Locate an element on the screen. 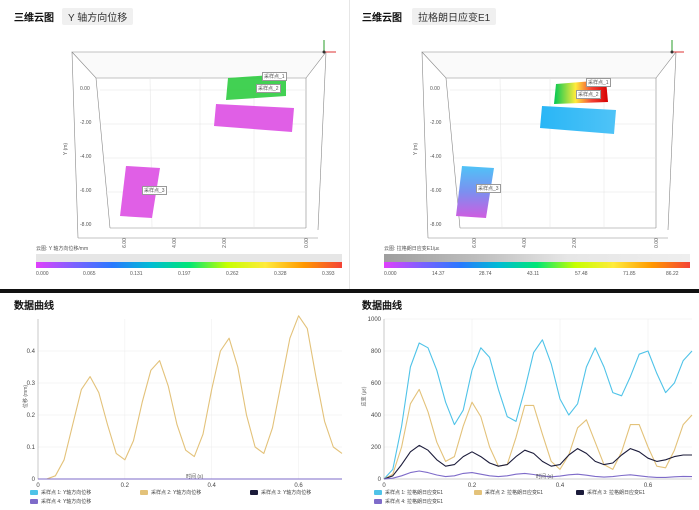 The height and width of the screenshot is (510, 699). y-axis-label: 位移 (mm) is located at coordinates (26, 396).